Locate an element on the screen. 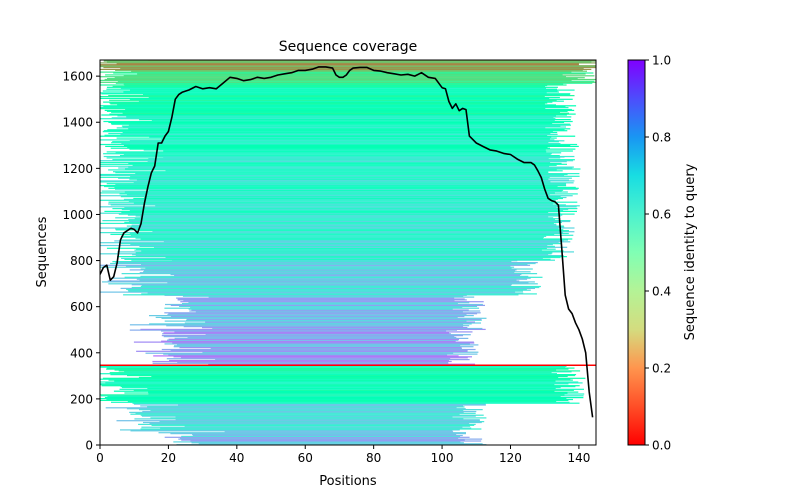 The height and width of the screenshot is (500, 800). colorbar-tick-label: 0.2 is located at coordinates (661, 369).